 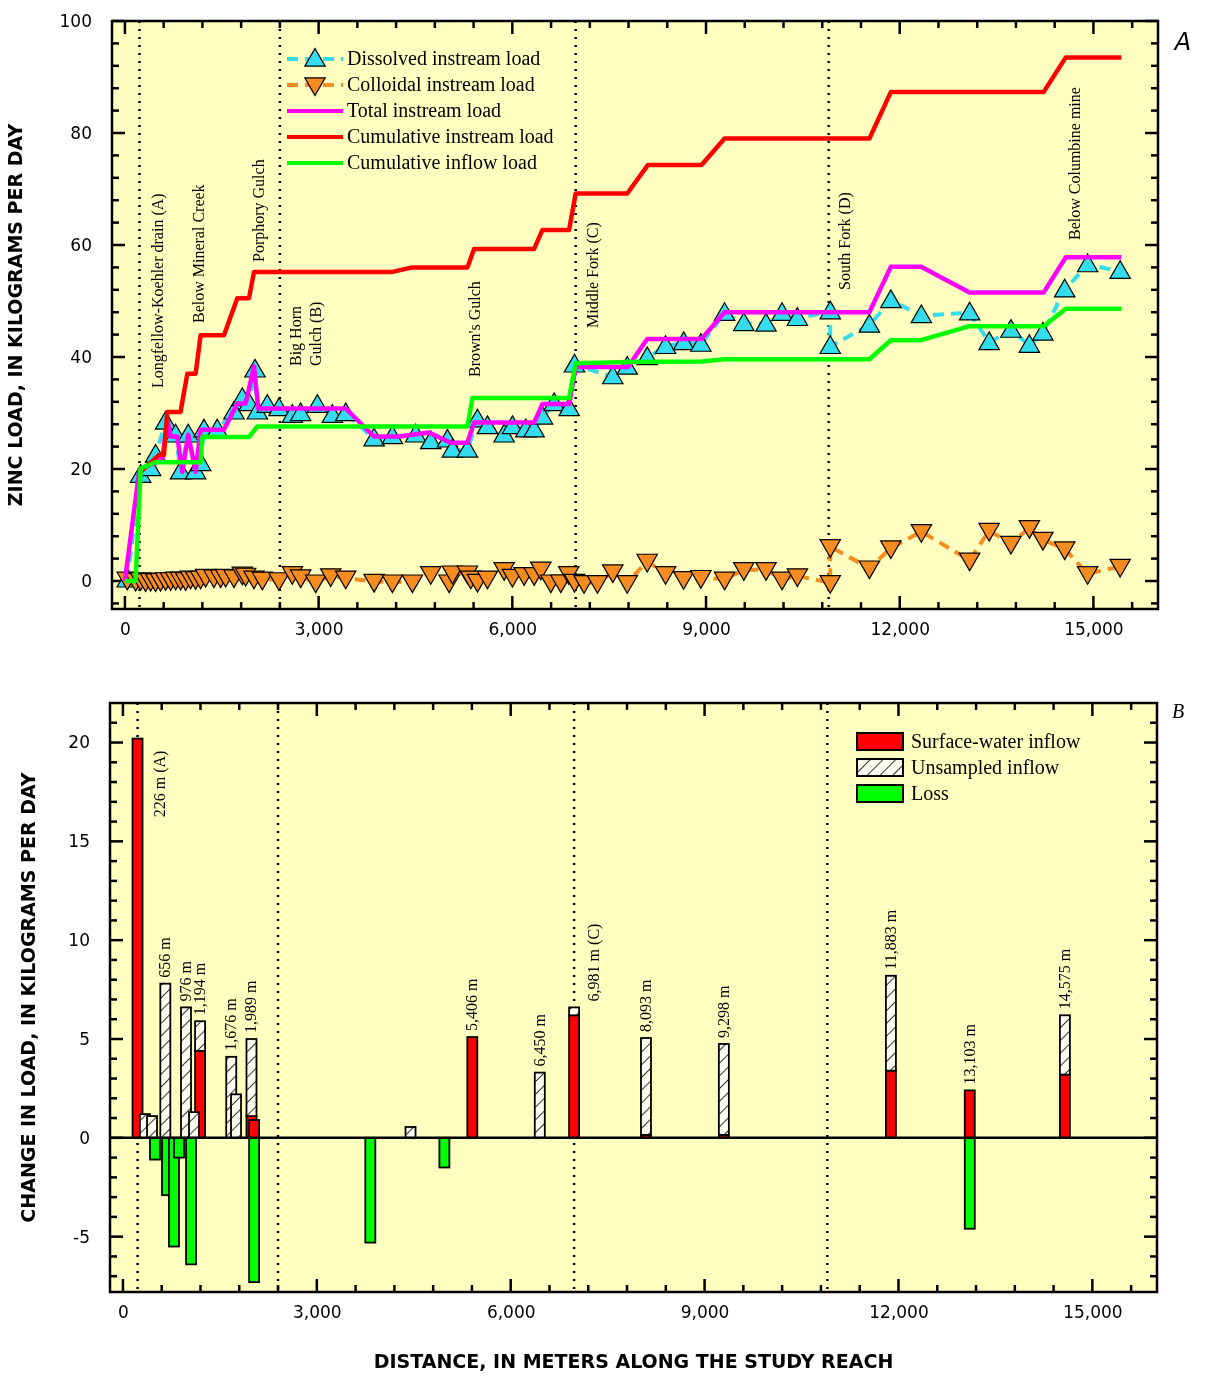 I want to click on legend-label: Loss, so click(x=930, y=793).